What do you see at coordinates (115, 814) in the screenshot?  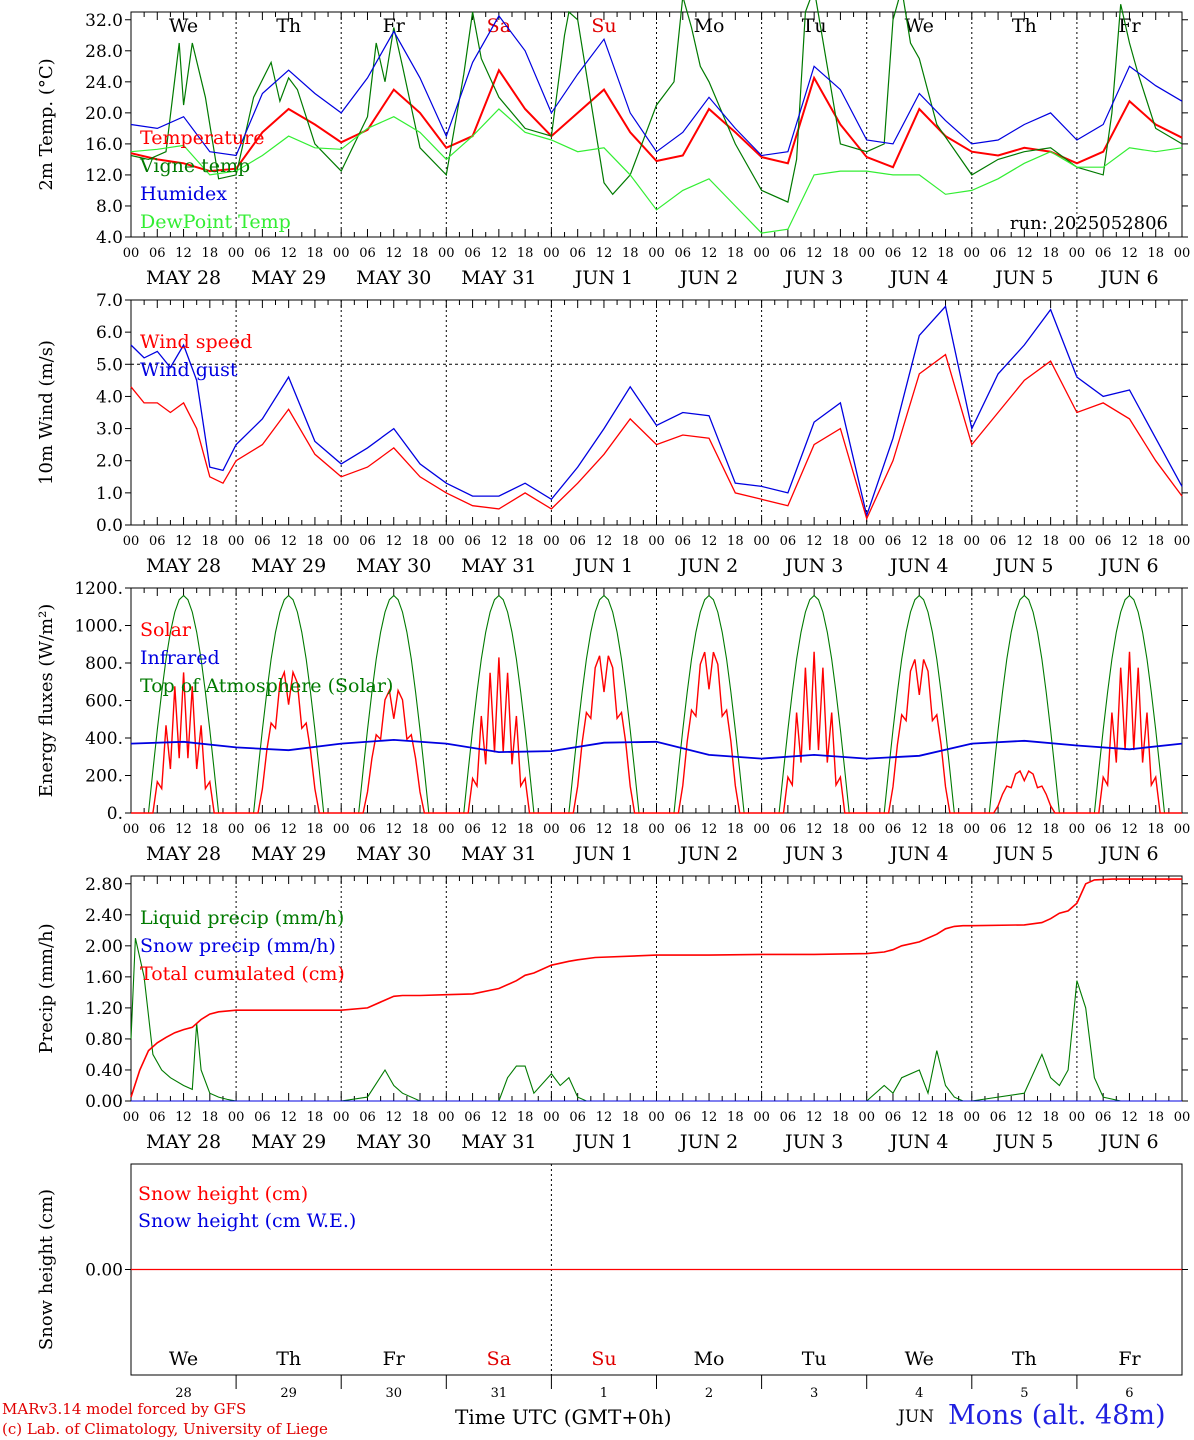 I see `y-tick-label: 0.` at bounding box center [115, 814].